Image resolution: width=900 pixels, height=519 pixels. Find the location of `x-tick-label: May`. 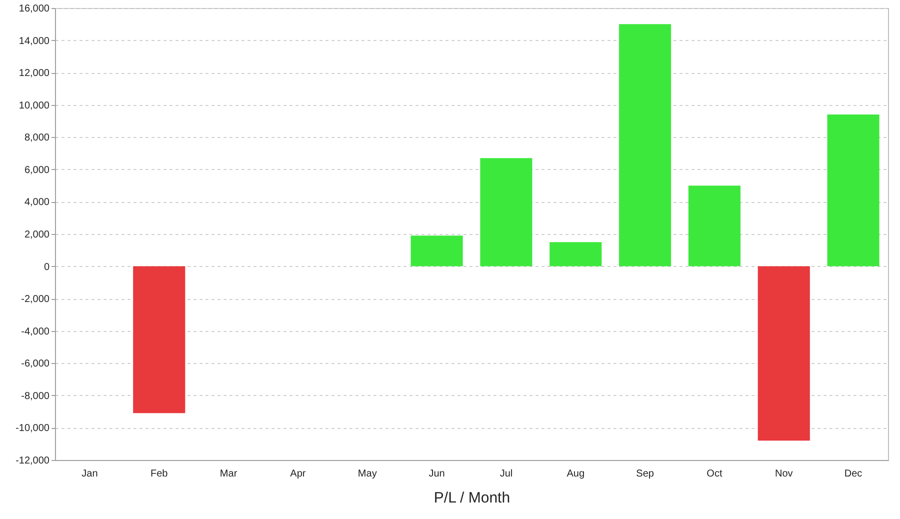

x-tick-label: May is located at coordinates (367, 474).